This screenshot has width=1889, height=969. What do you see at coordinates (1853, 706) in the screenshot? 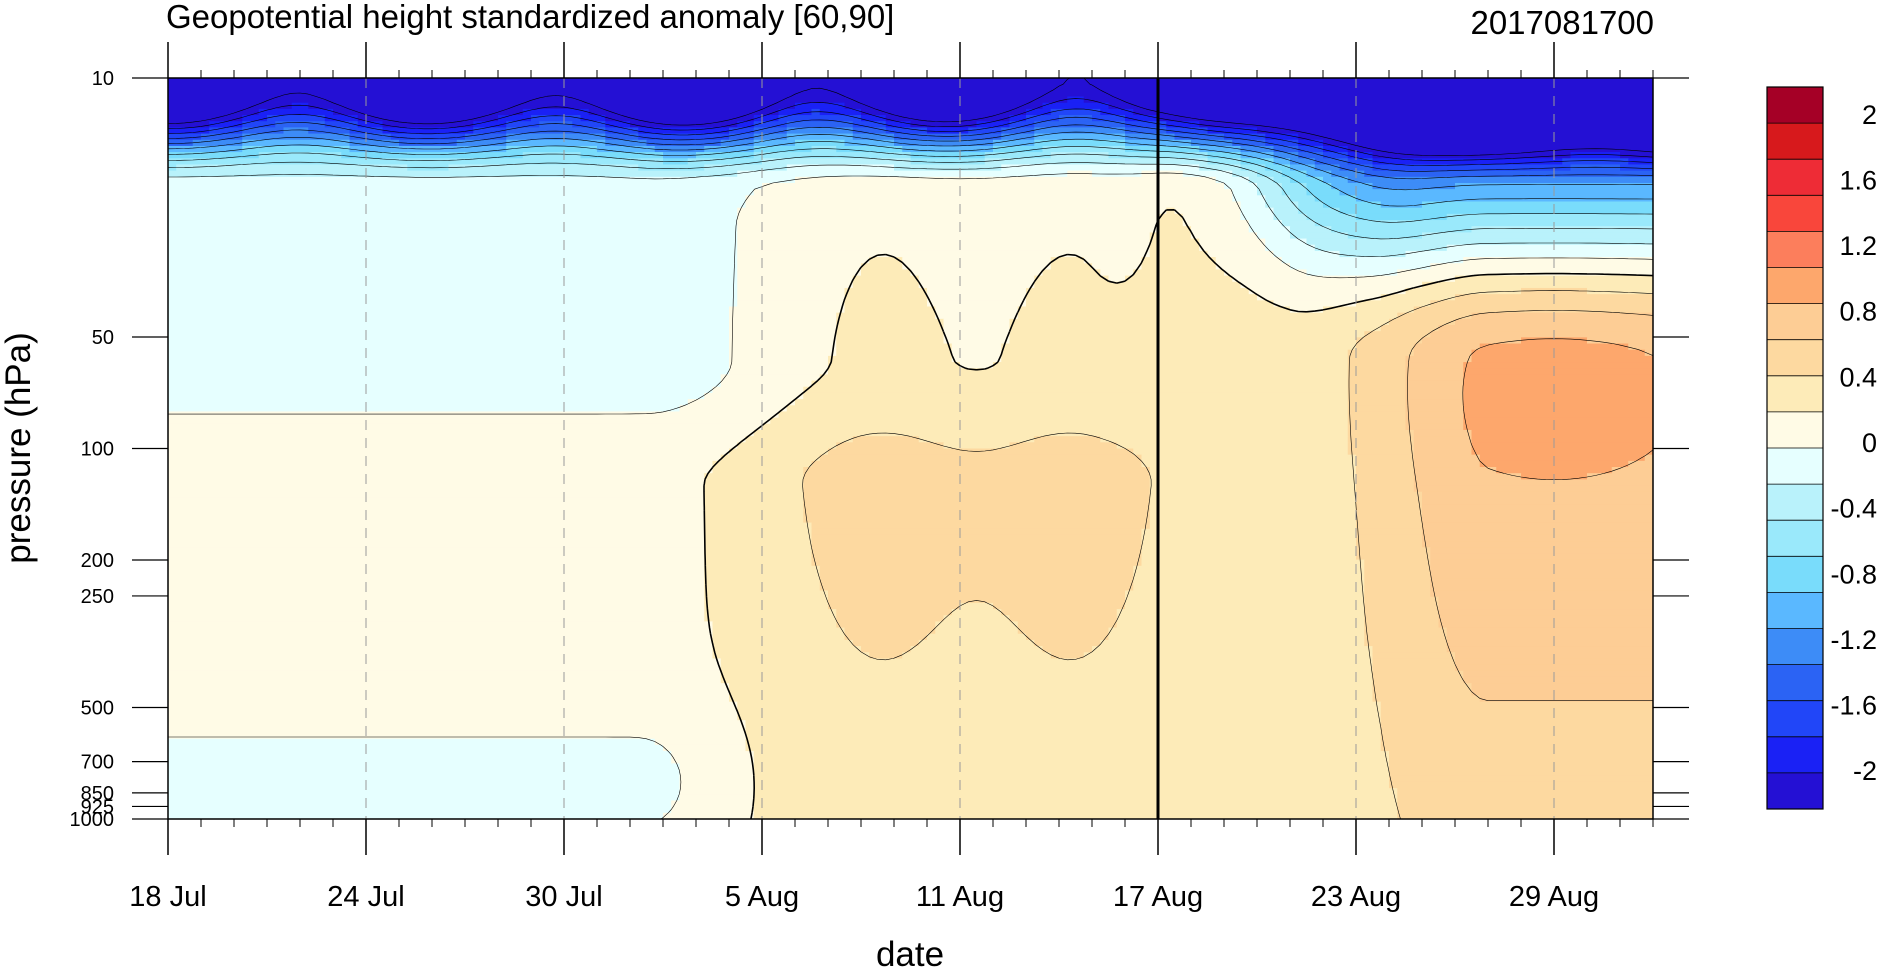
I see `colorbar-label: -1.6` at bounding box center [1853, 706].